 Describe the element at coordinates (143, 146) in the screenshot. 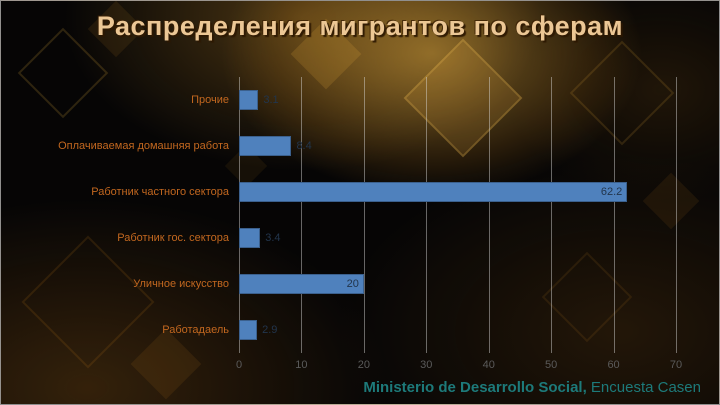

I see `category-label: Оплачиваемая домашняя работа` at that location.